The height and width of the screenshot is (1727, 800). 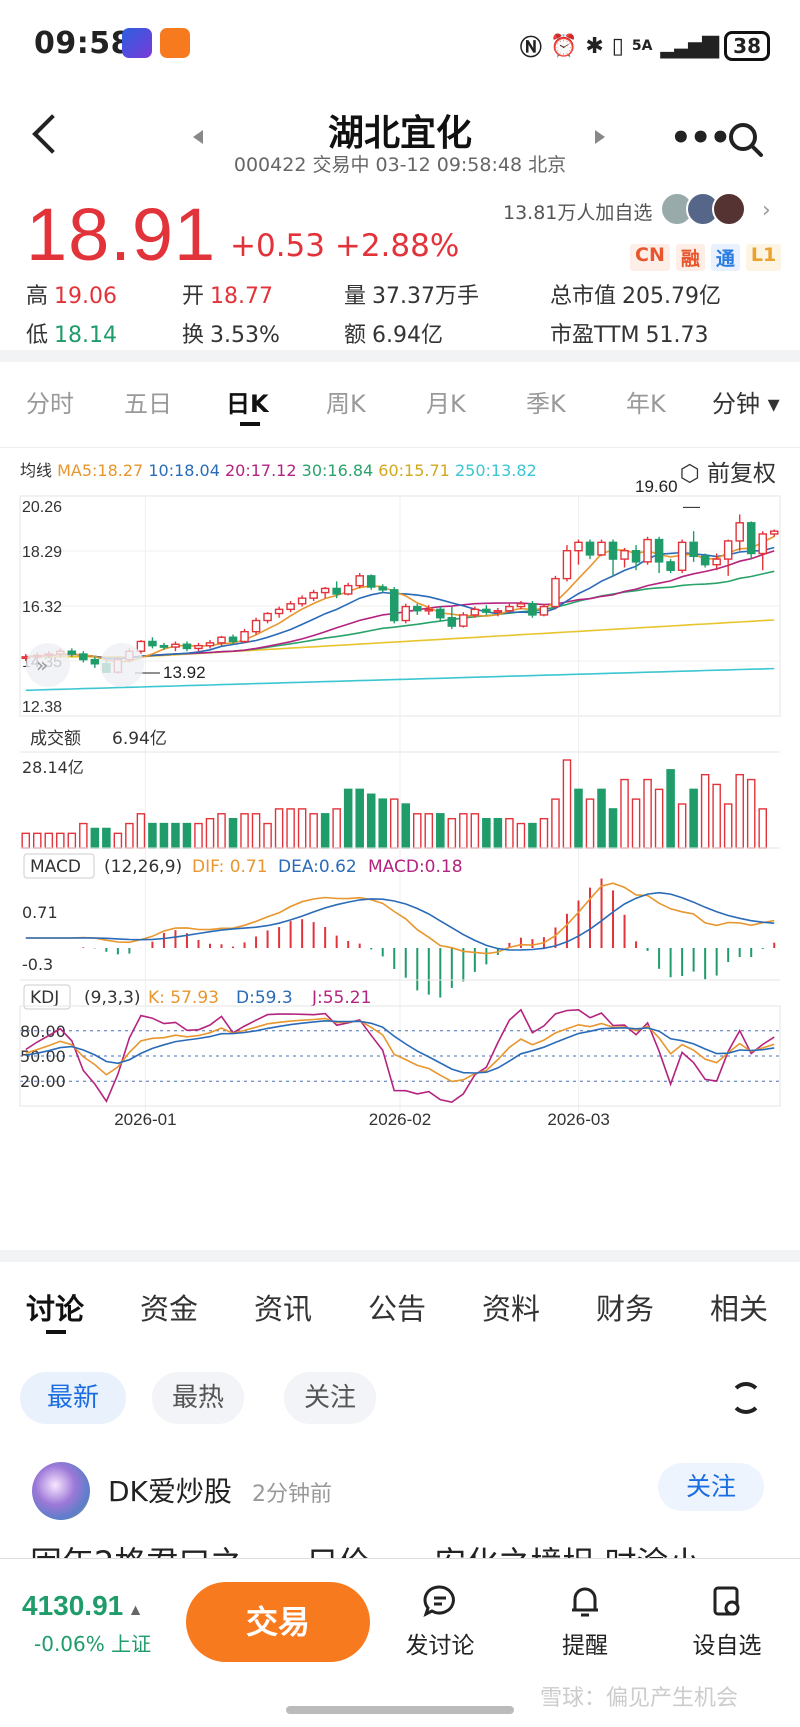 What do you see at coordinates (247, 404) in the screenshot?
I see `tab-daily-k: 日K` at bounding box center [247, 404].